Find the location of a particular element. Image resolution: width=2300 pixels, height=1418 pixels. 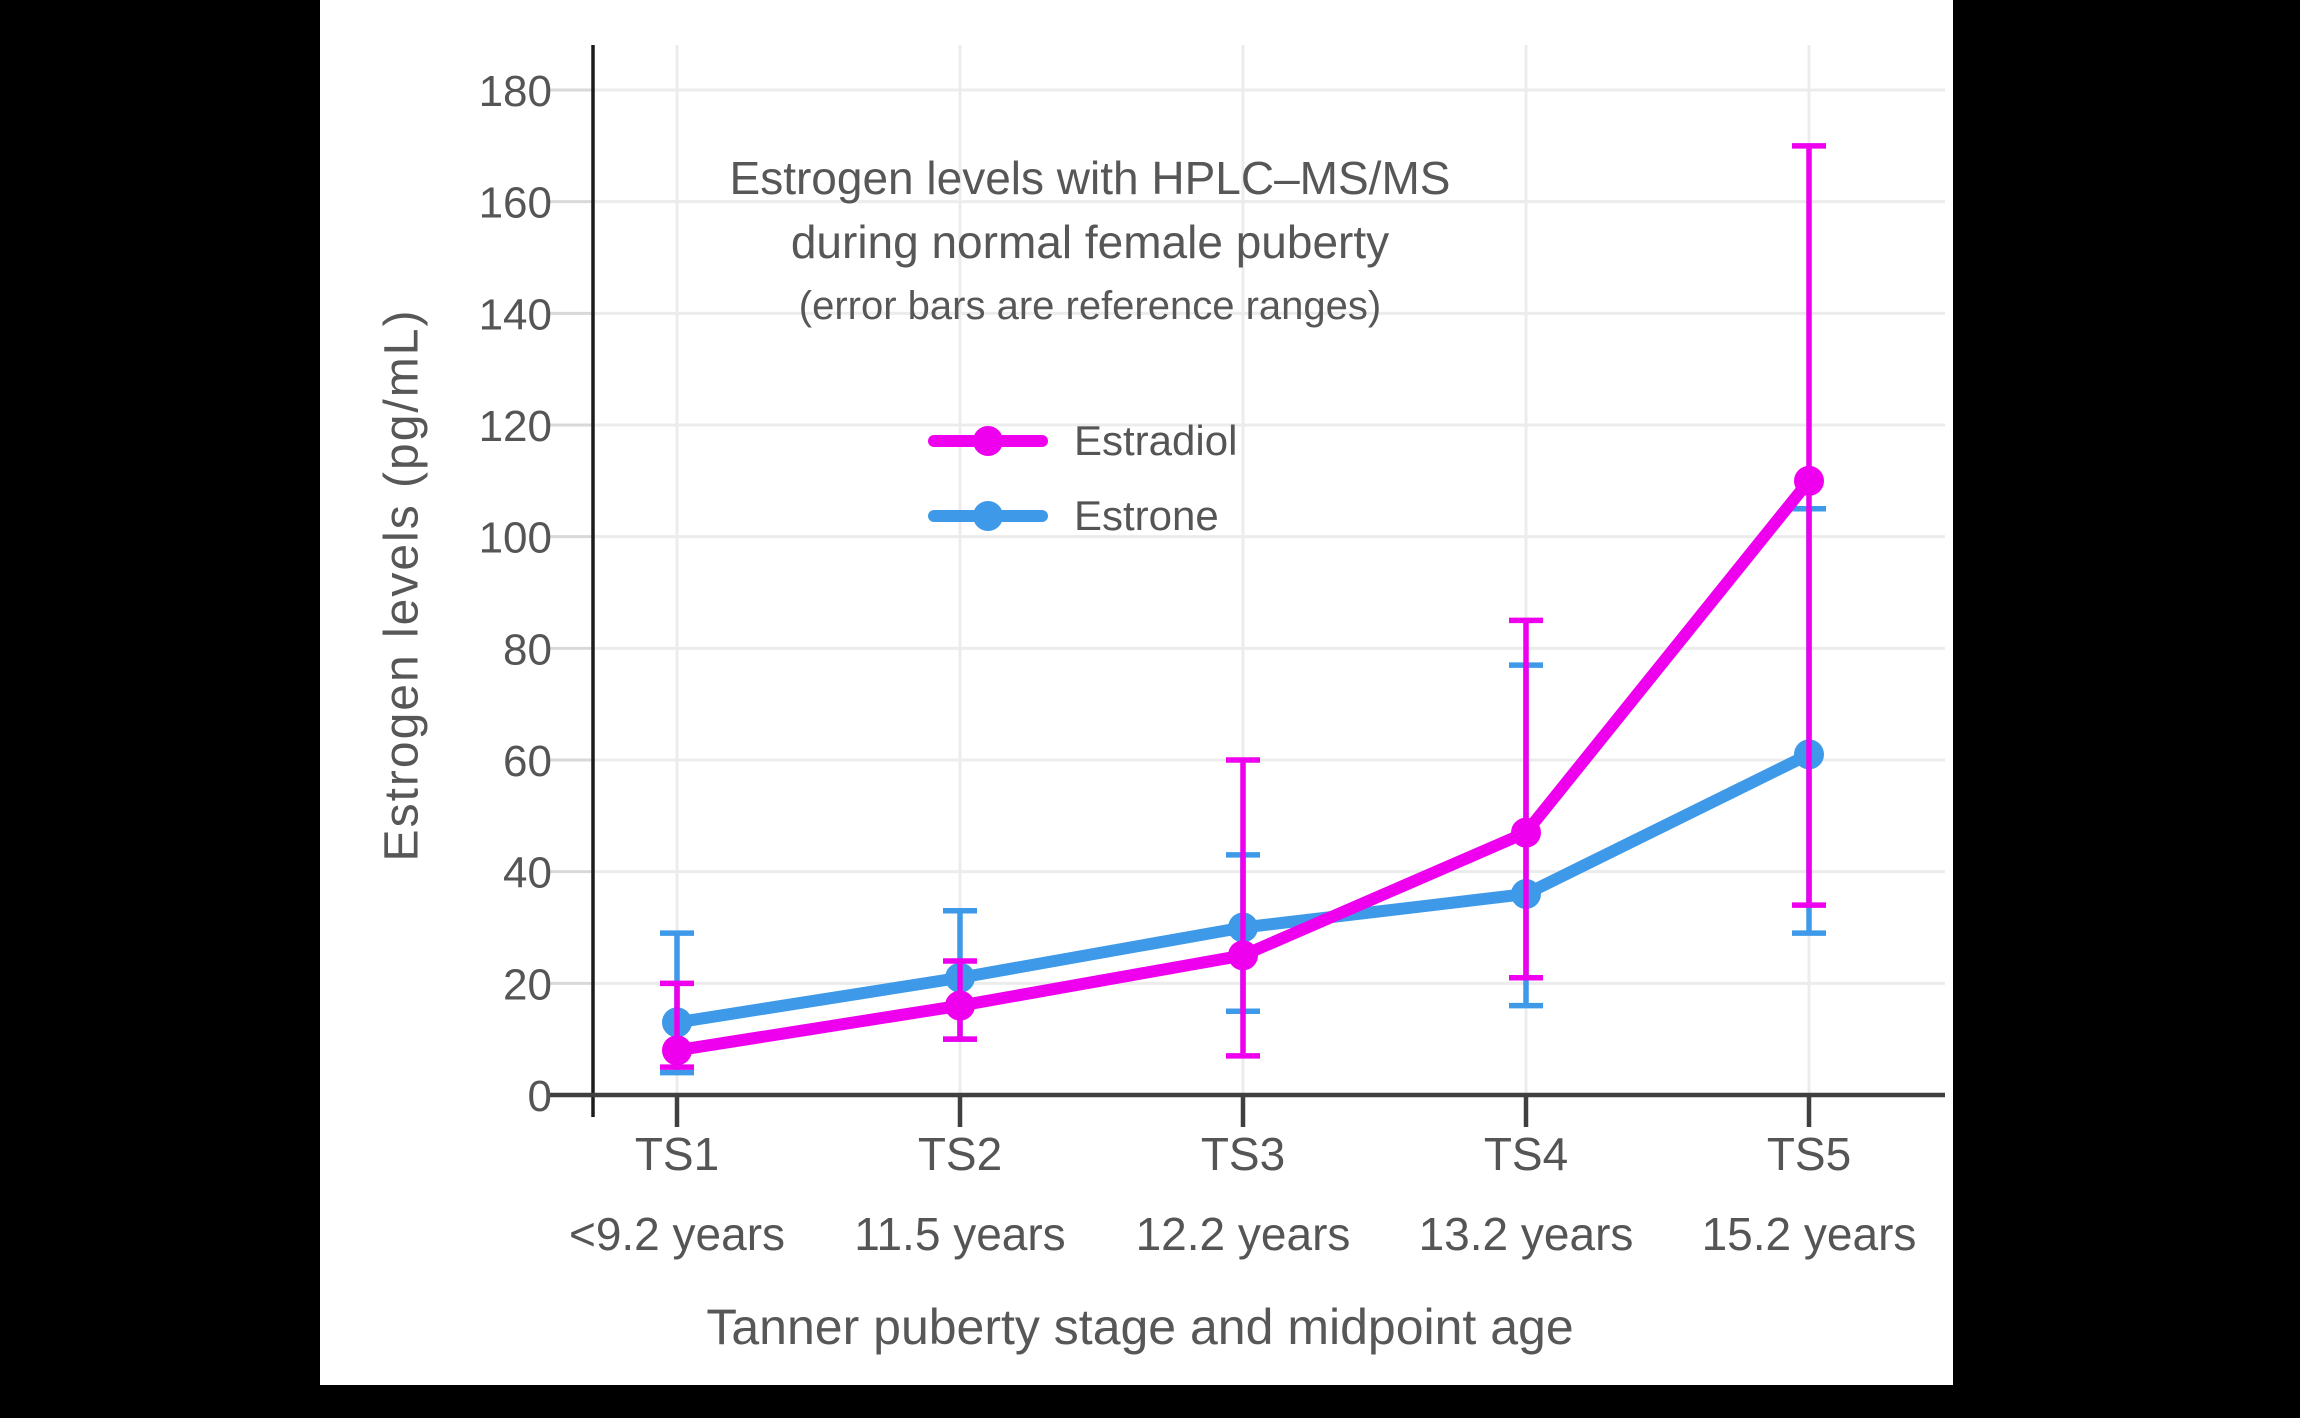

estrone-line-swatch is located at coordinates (988, 516).